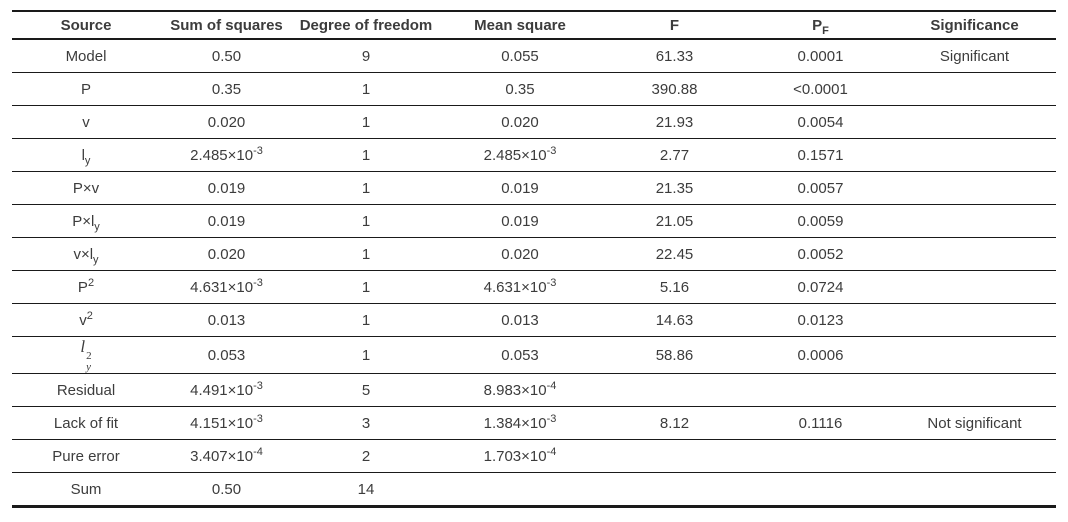  What do you see at coordinates (820, 26) in the screenshot?
I see `column-header: PF` at bounding box center [820, 26].